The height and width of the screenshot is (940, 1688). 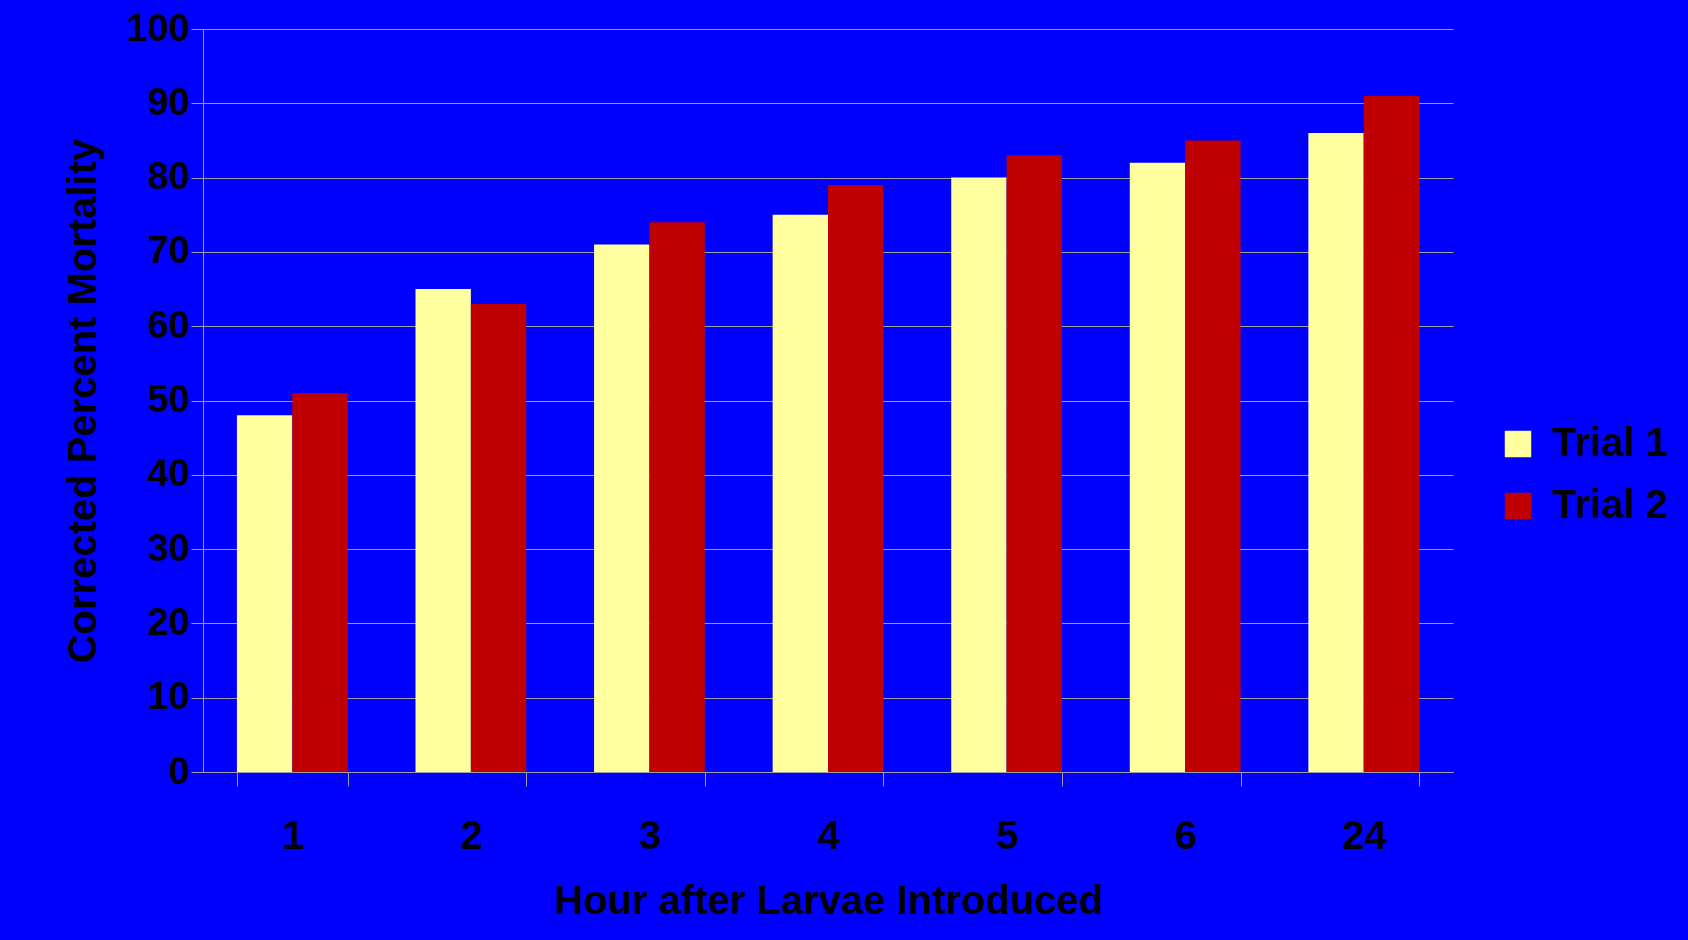 What do you see at coordinates (292, 834) in the screenshot?
I see `x-tick-label: 1` at bounding box center [292, 834].